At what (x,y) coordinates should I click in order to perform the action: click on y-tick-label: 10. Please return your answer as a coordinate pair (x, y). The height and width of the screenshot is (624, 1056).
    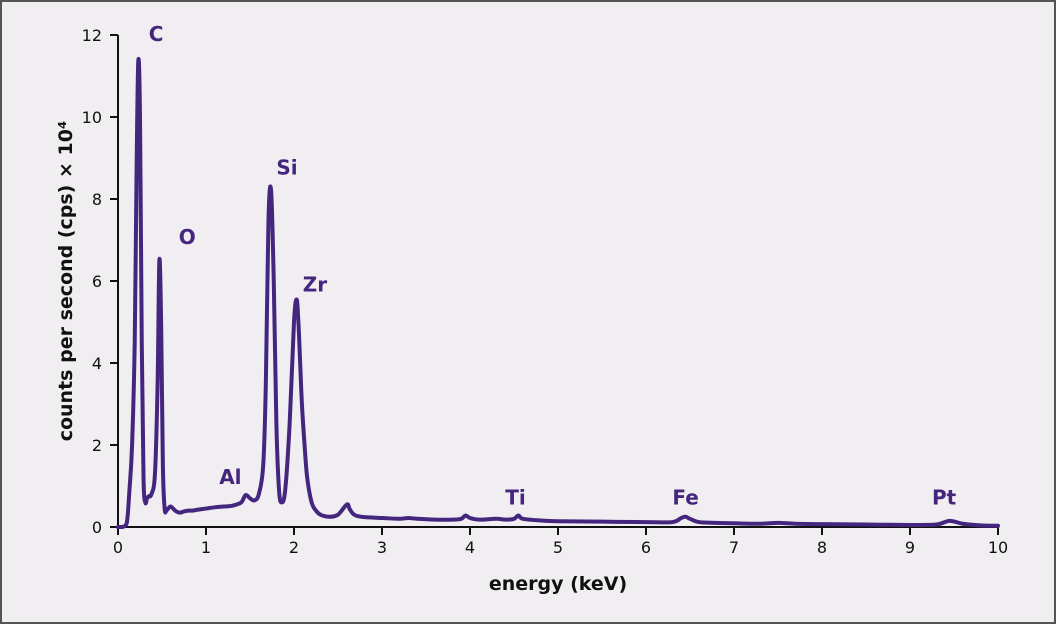
    Looking at the image, I should click on (92, 117).